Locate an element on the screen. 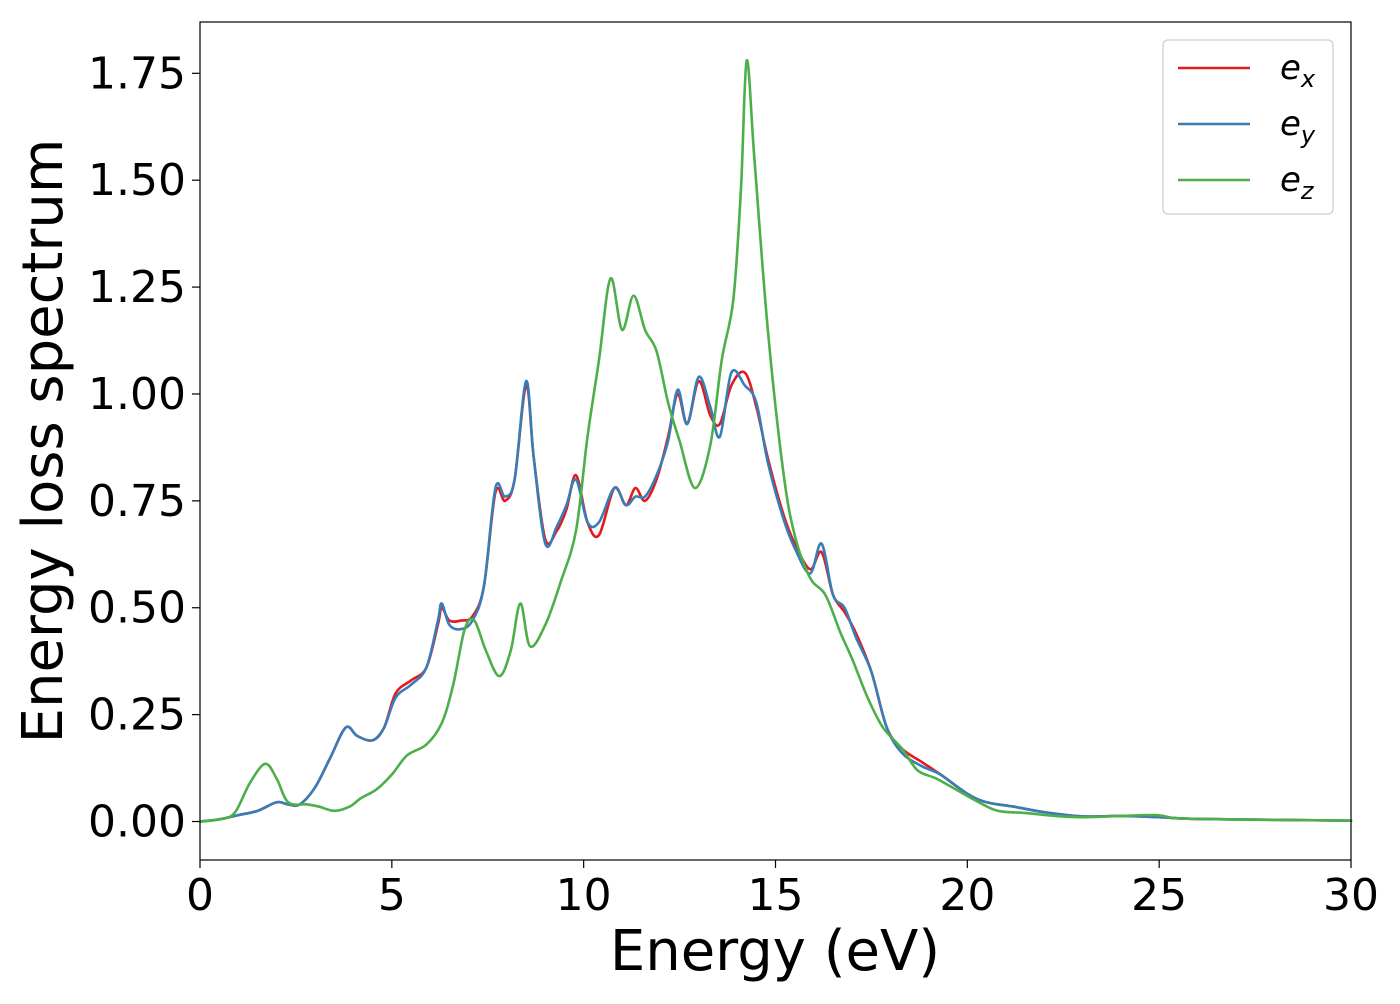  x-tick-label: 0 is located at coordinates (200, 895).